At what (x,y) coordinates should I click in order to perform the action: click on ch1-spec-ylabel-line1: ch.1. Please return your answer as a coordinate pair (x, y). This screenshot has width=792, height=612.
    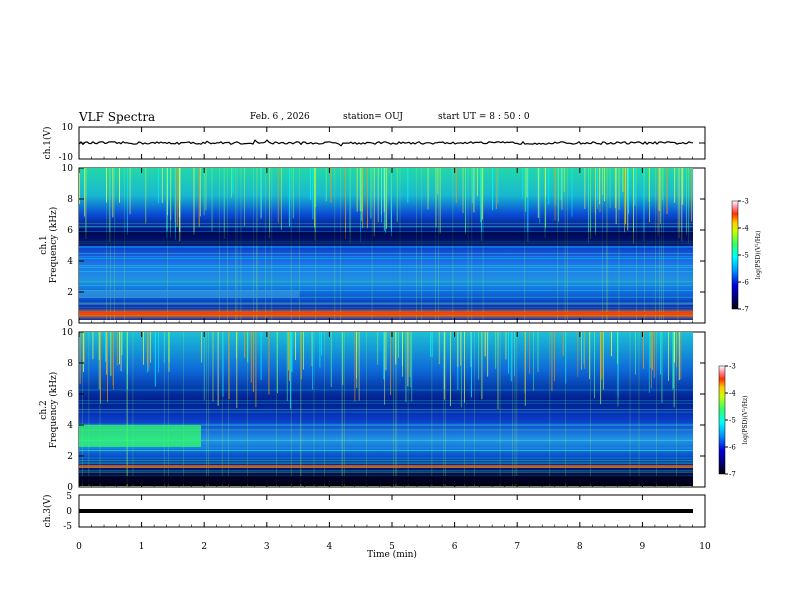
    Looking at the image, I should click on (44, 244).